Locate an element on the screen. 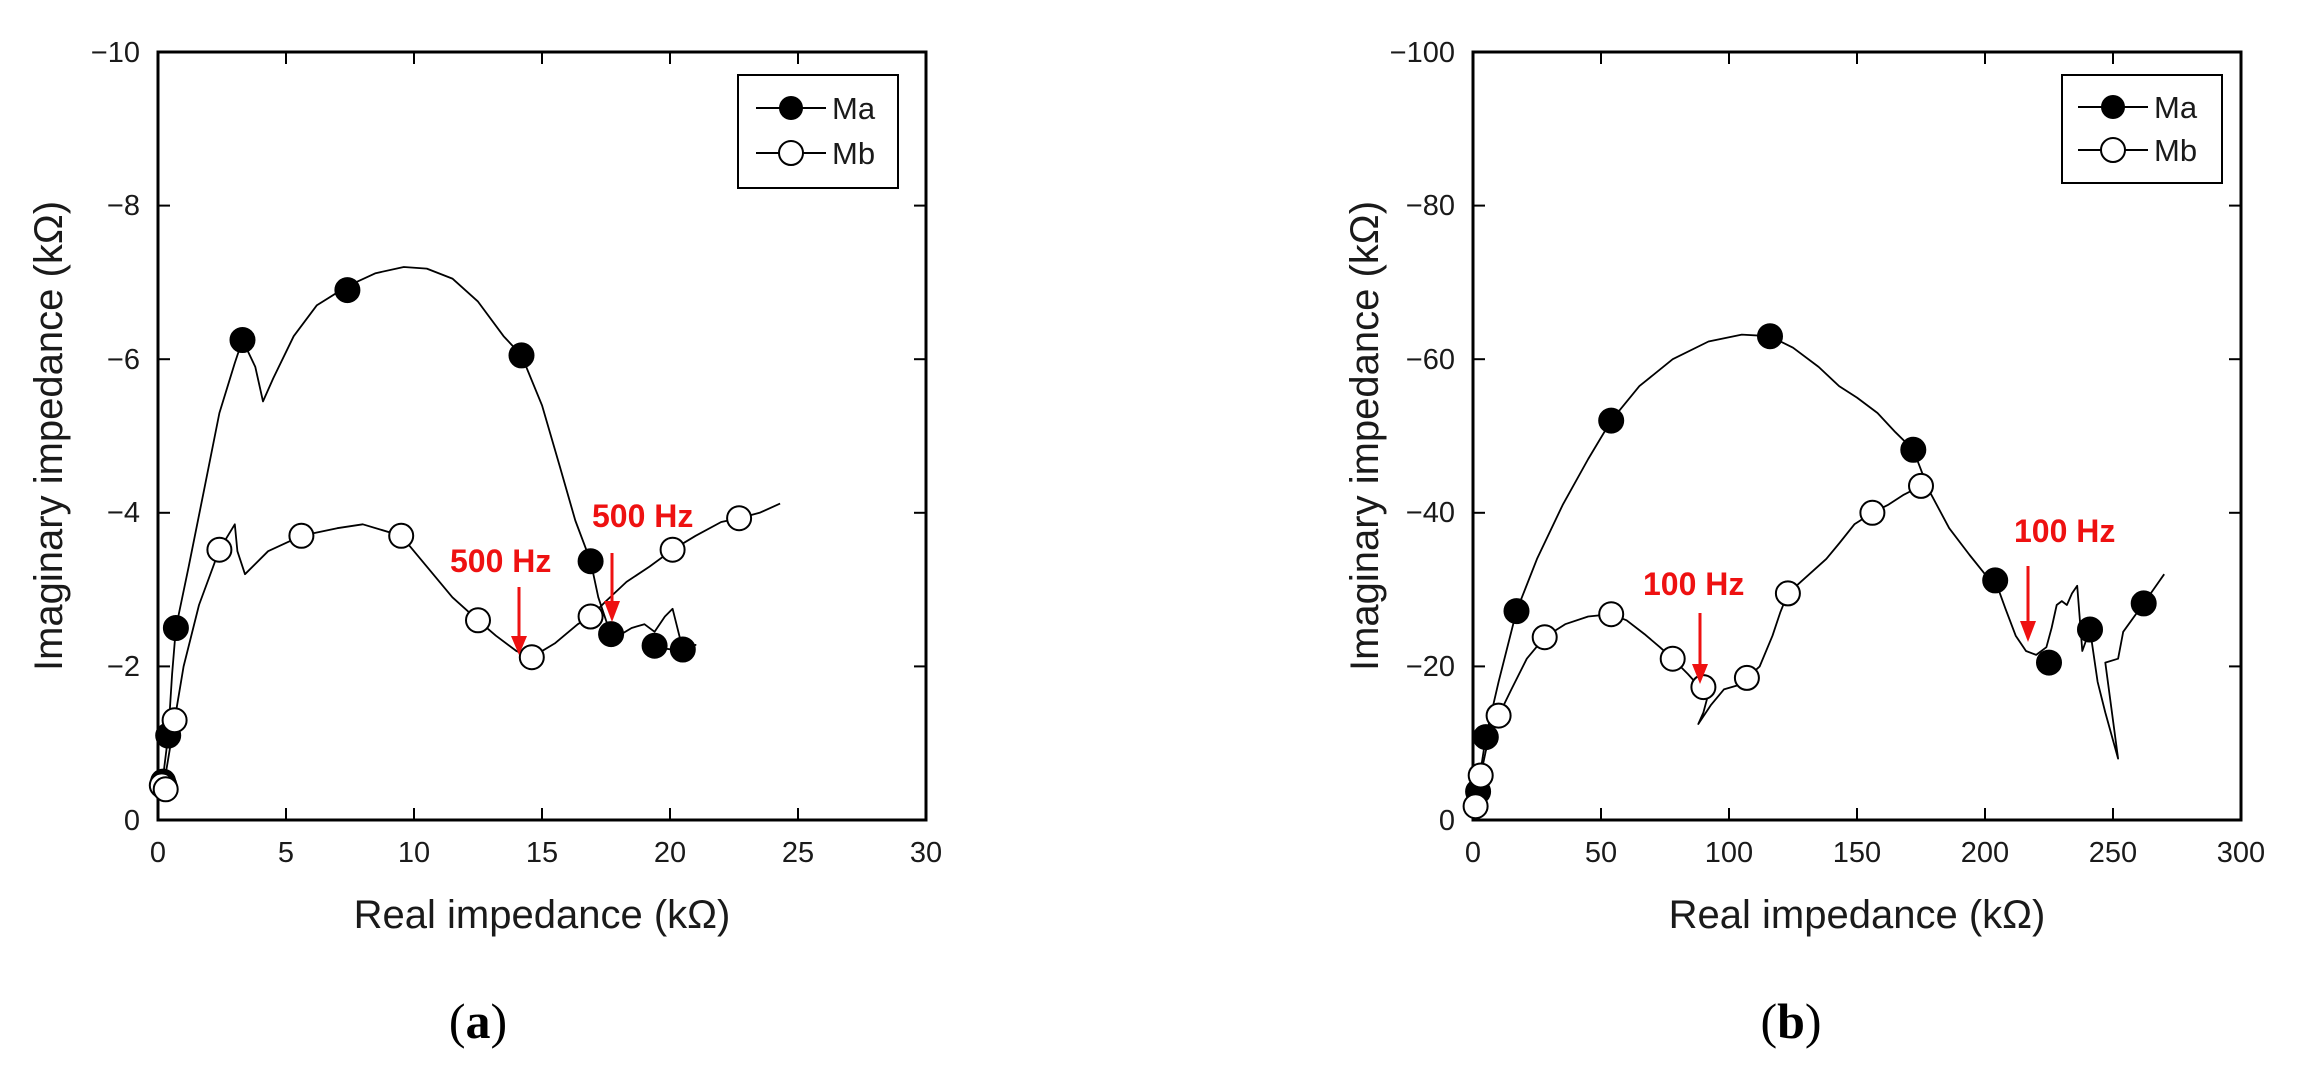 The image size is (2298, 1066). caption-letter: b is located at coordinates (1791, 1021).